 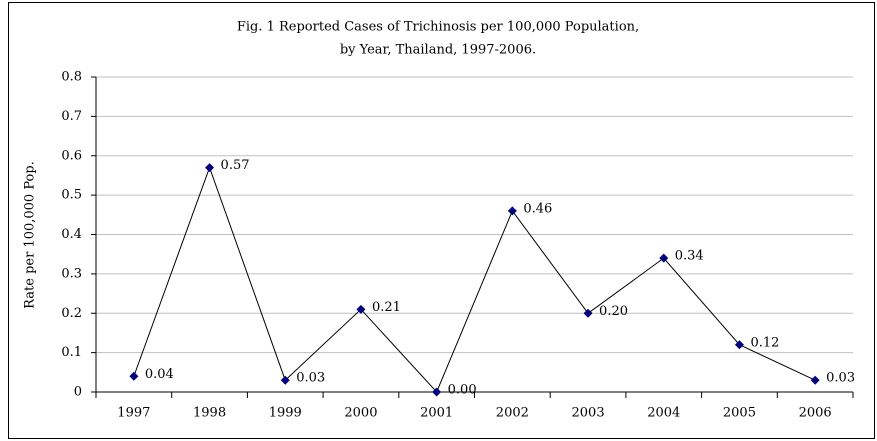 What do you see at coordinates (235, 165) in the screenshot?
I see `data-label: 0.57` at bounding box center [235, 165].